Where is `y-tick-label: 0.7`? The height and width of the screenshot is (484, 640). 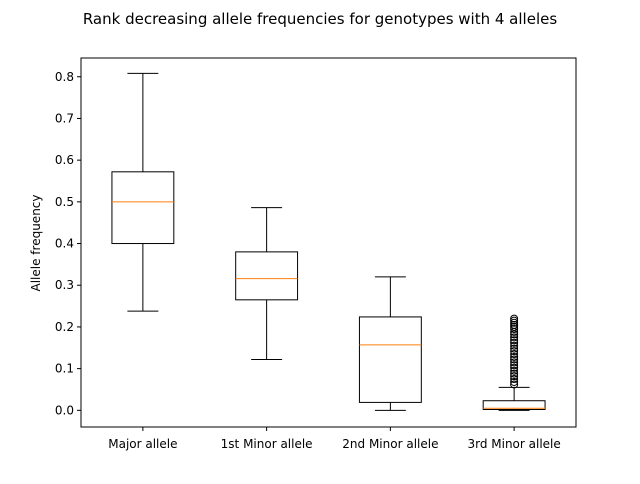 y-tick-label: 0.7 is located at coordinates (64, 118).